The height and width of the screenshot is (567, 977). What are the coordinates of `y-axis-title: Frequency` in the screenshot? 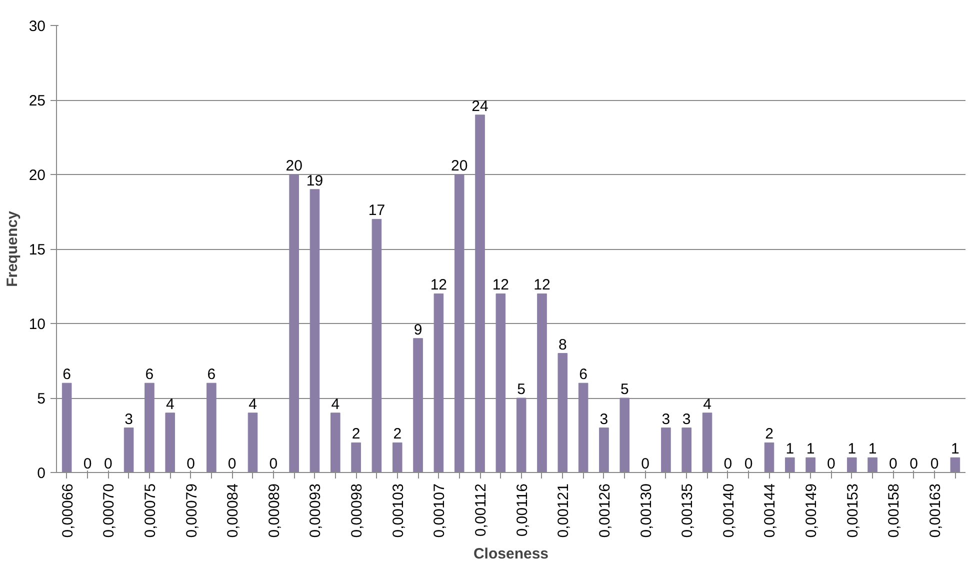 It's located at (12, 248).